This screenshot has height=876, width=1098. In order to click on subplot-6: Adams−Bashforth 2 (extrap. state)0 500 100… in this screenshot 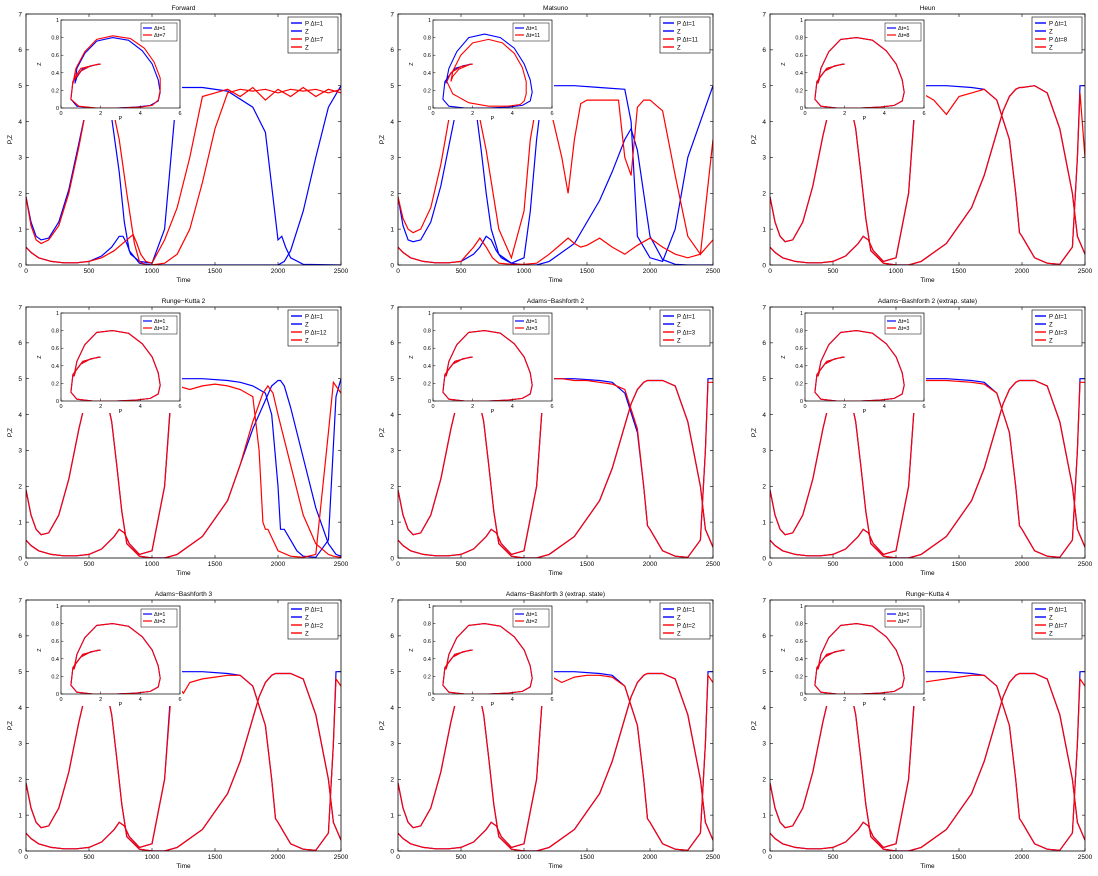, I will do `click(922, 437)`.